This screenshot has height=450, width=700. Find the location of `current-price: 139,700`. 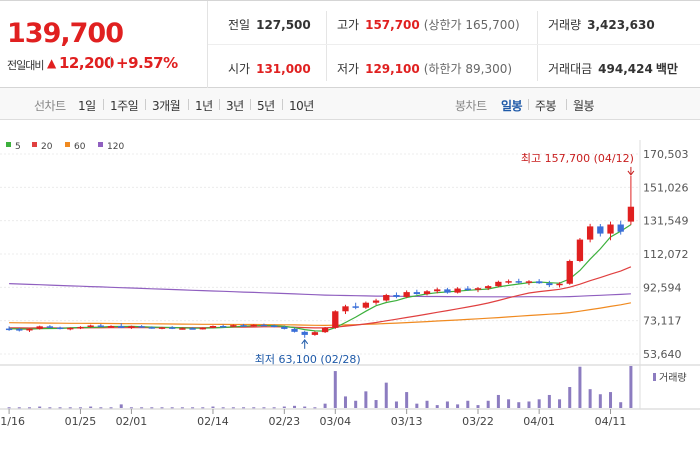

current-price: 139,700 is located at coordinates (65, 33).